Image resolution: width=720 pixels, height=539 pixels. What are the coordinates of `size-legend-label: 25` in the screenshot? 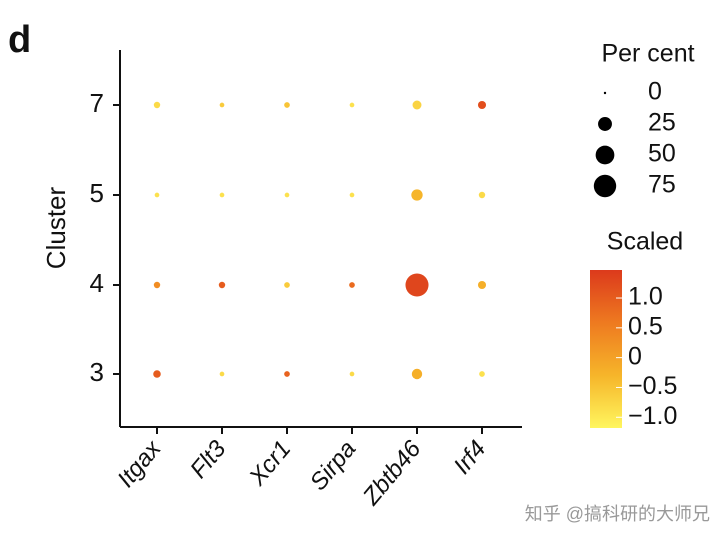 It's located at (662, 123).